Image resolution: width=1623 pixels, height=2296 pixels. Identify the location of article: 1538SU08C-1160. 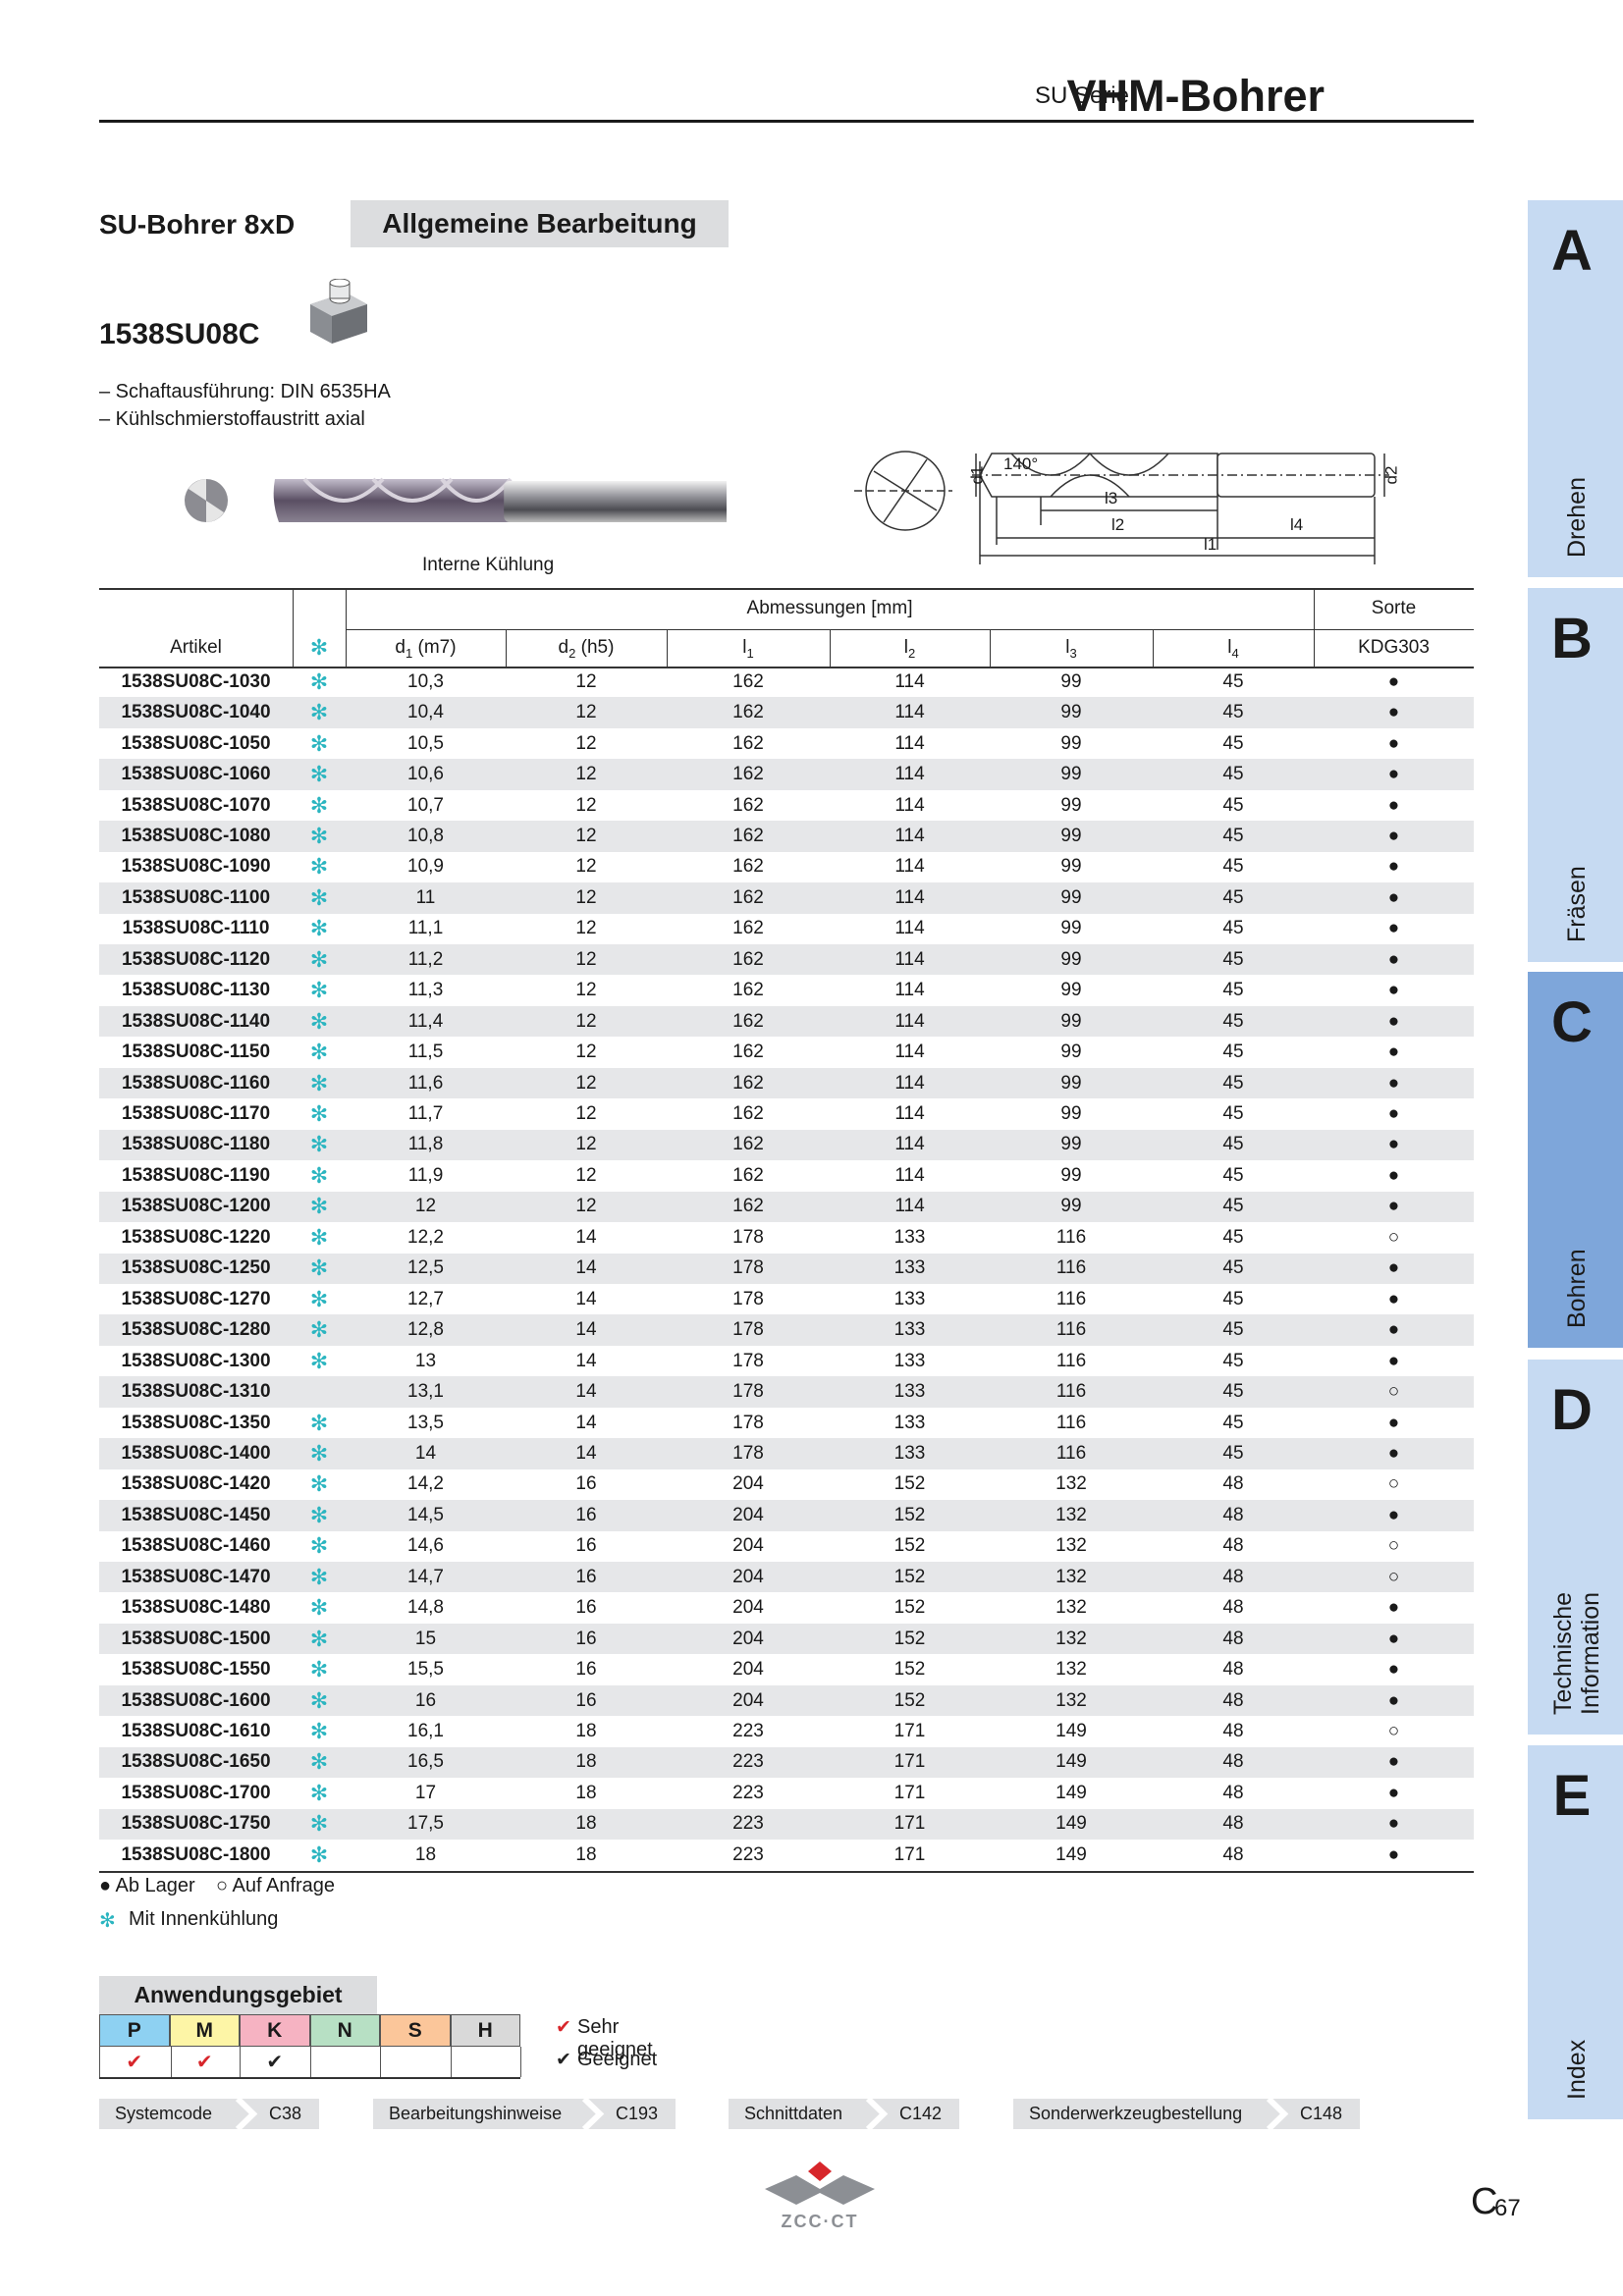
(196, 1083).